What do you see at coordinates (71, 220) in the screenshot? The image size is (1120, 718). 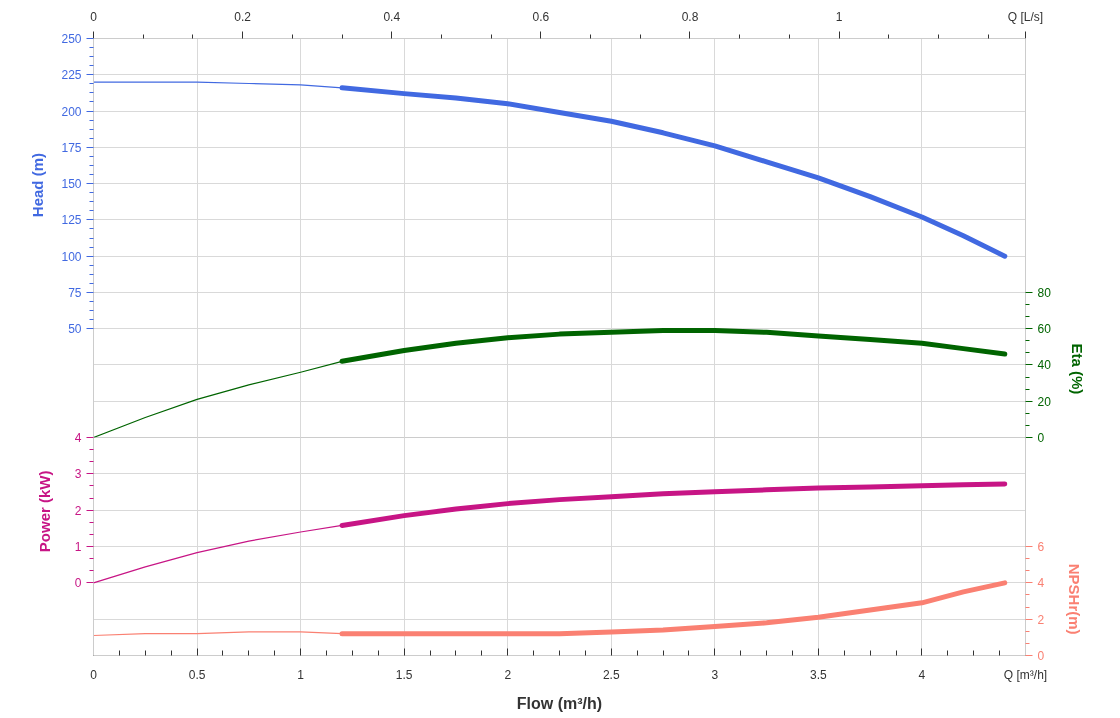 I see `y-tick-label: 125` at bounding box center [71, 220].